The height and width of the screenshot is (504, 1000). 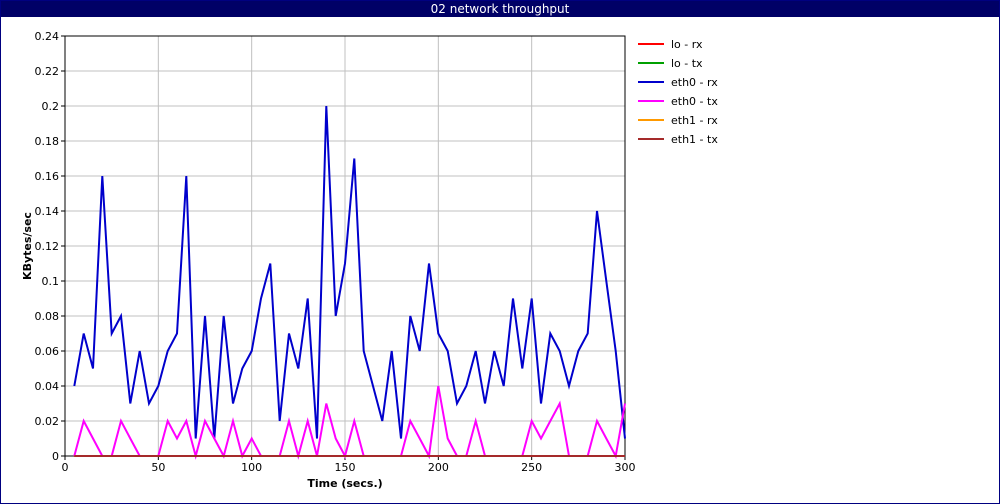 I want to click on x-tick-label: 100, so click(x=251, y=467).